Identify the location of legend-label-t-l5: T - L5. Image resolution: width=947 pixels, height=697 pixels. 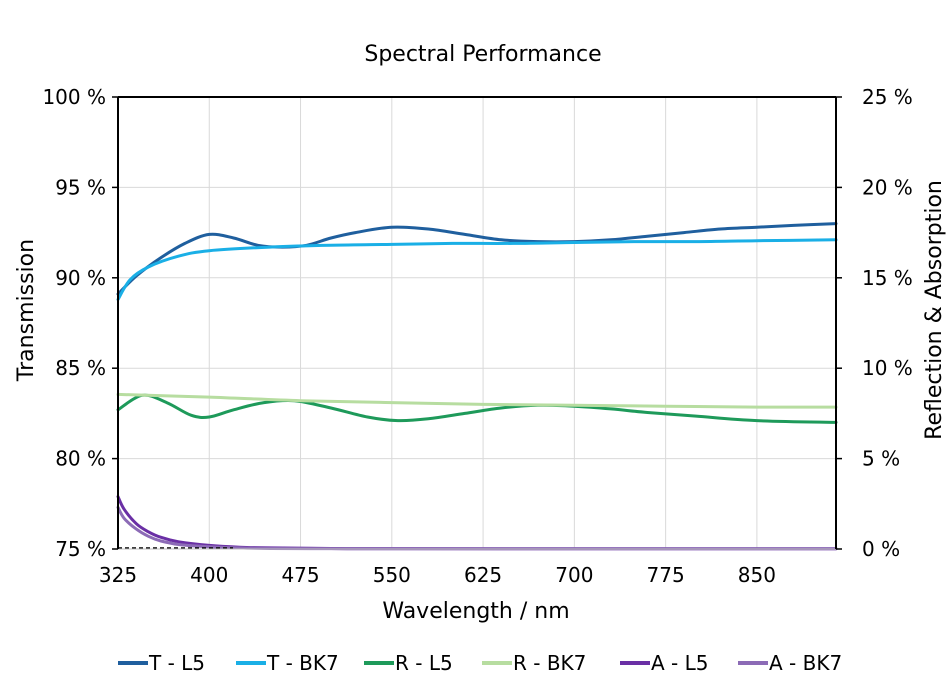
(176, 663).